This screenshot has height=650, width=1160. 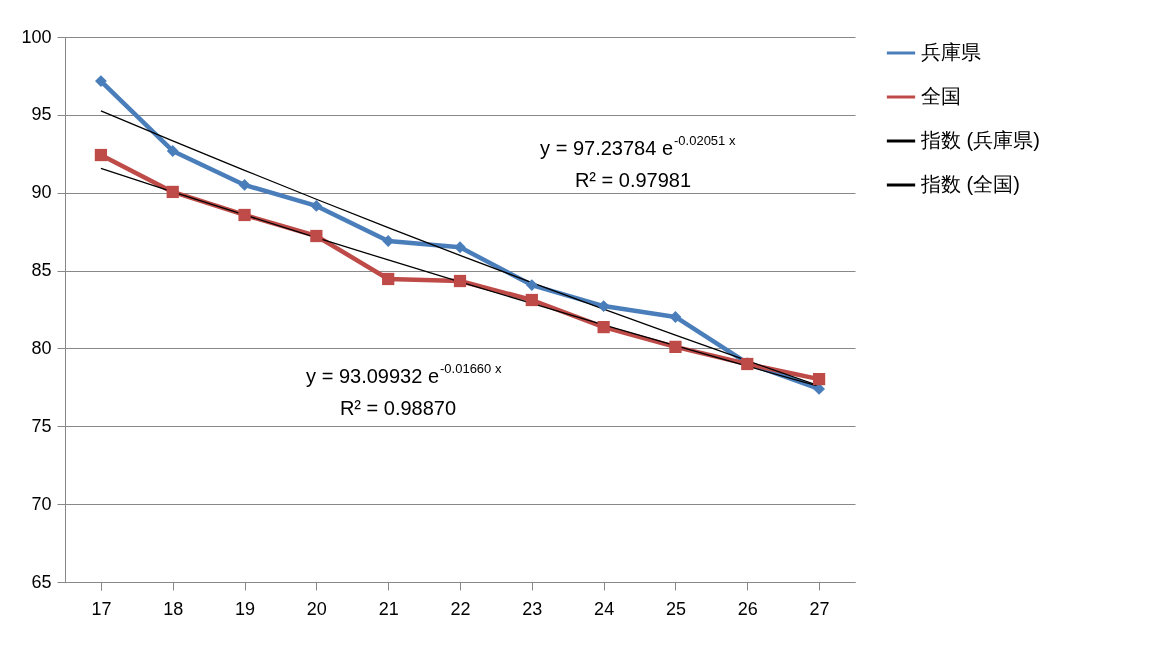 I want to click on annotation: R² = 0.97981, so click(x=633, y=180).